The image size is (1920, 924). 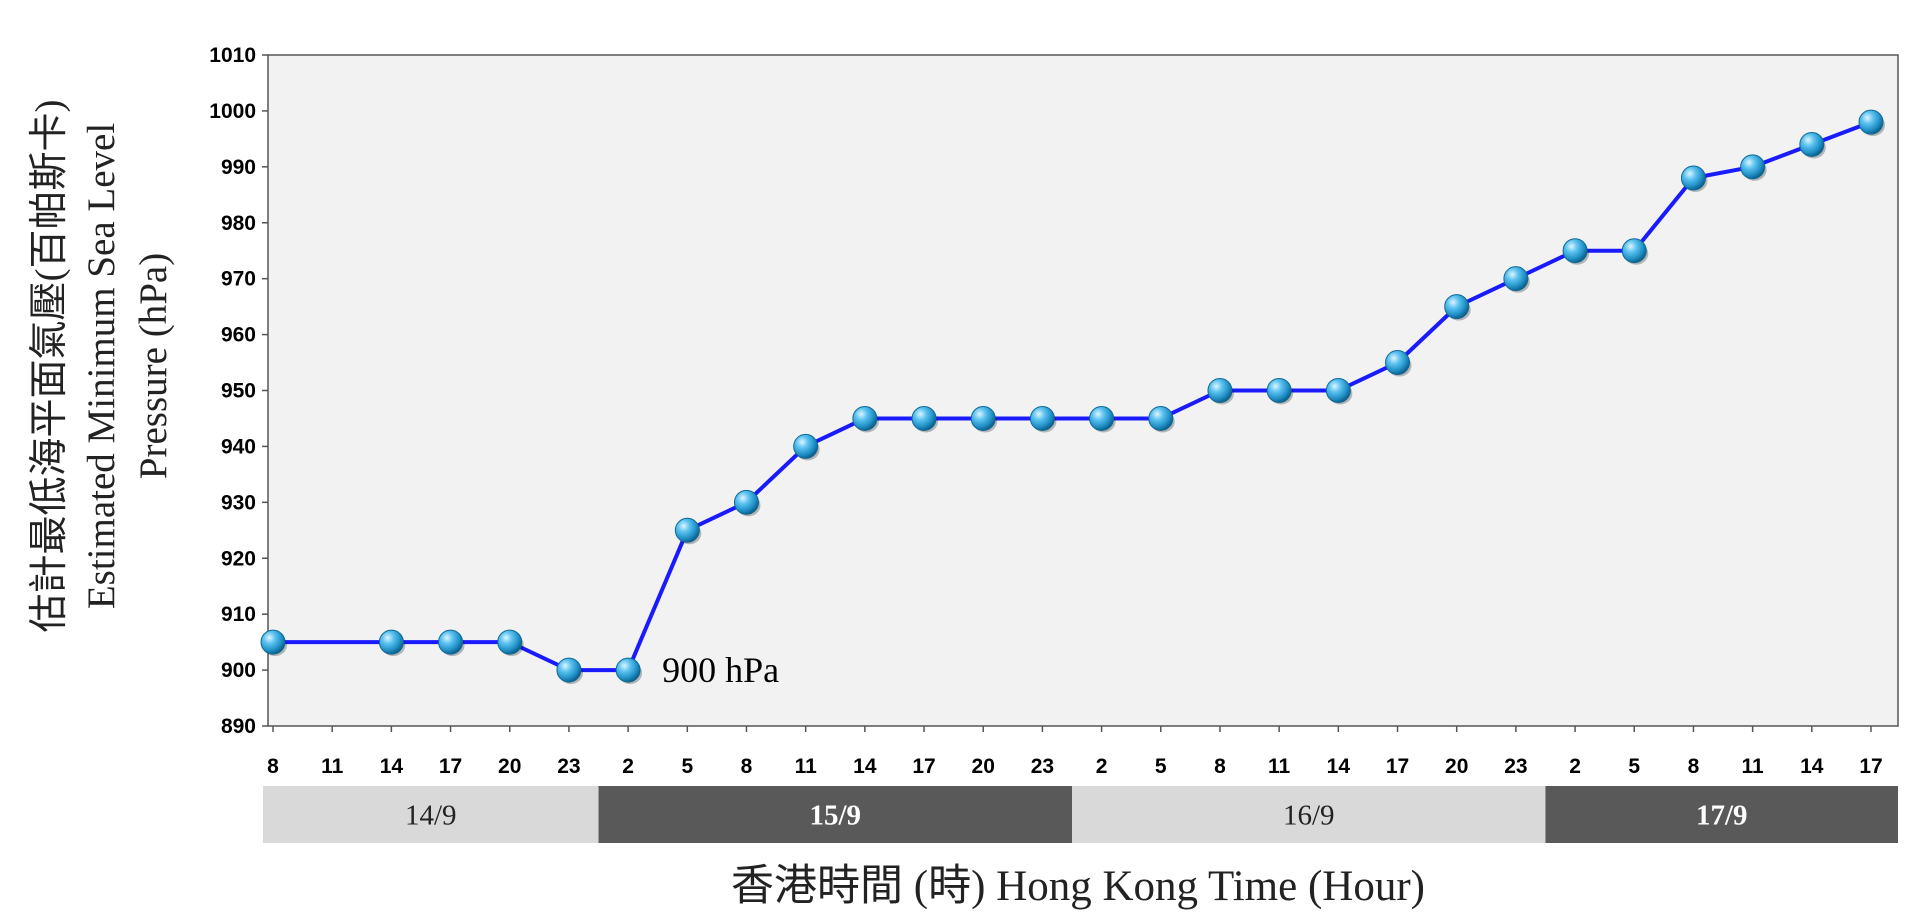 I want to click on date-bands: 14/9 15/9 16/9 17/9, so click(x=1080, y=814).